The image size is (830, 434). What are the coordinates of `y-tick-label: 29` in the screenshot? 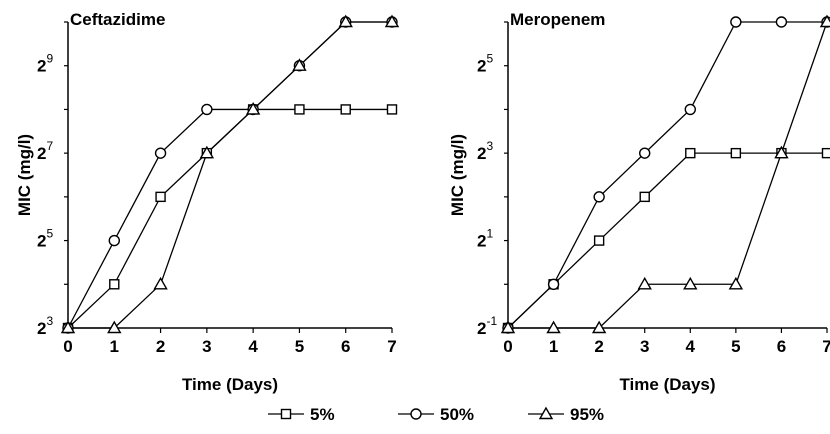 It's located at (45, 64).